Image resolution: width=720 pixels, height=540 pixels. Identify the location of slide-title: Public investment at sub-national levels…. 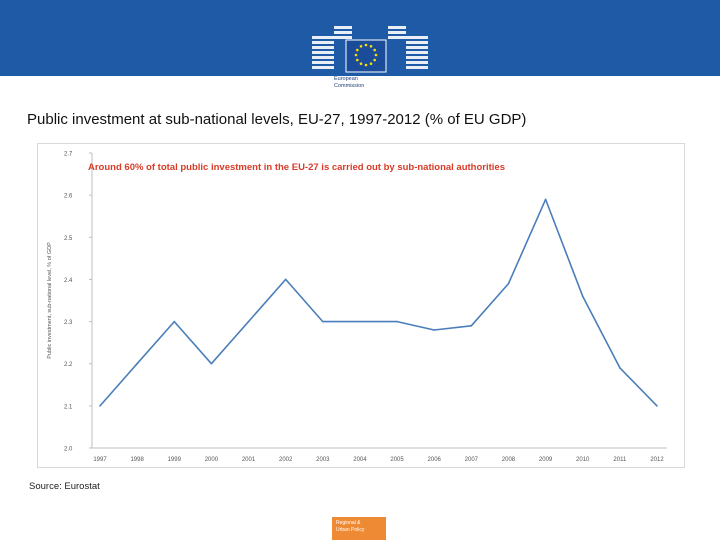
(277, 119).